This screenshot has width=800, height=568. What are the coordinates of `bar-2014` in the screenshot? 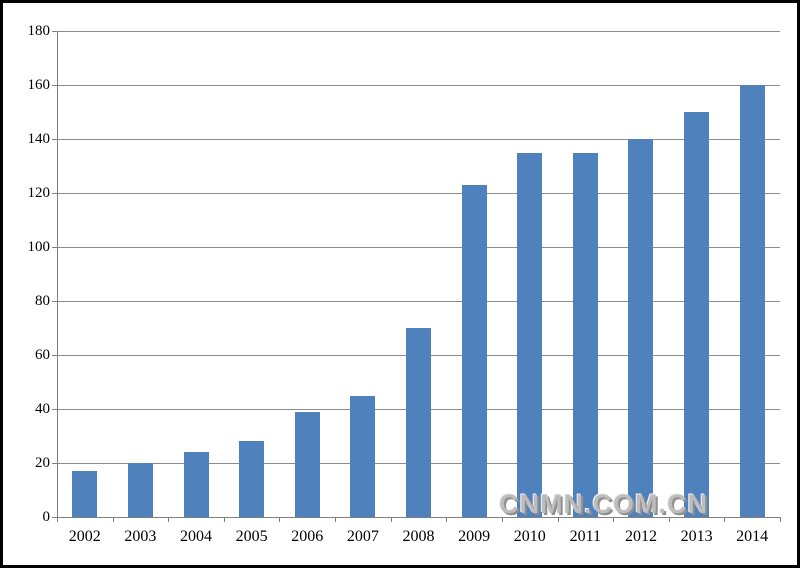 It's located at (752, 301).